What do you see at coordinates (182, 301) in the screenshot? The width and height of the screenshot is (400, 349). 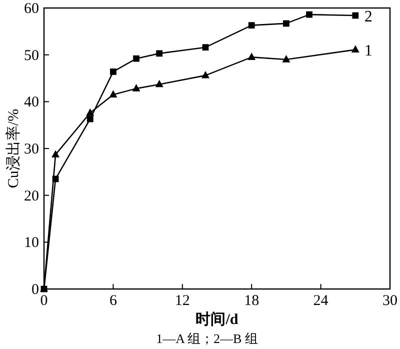 I see `x-tick-label: 12` at bounding box center [182, 301].